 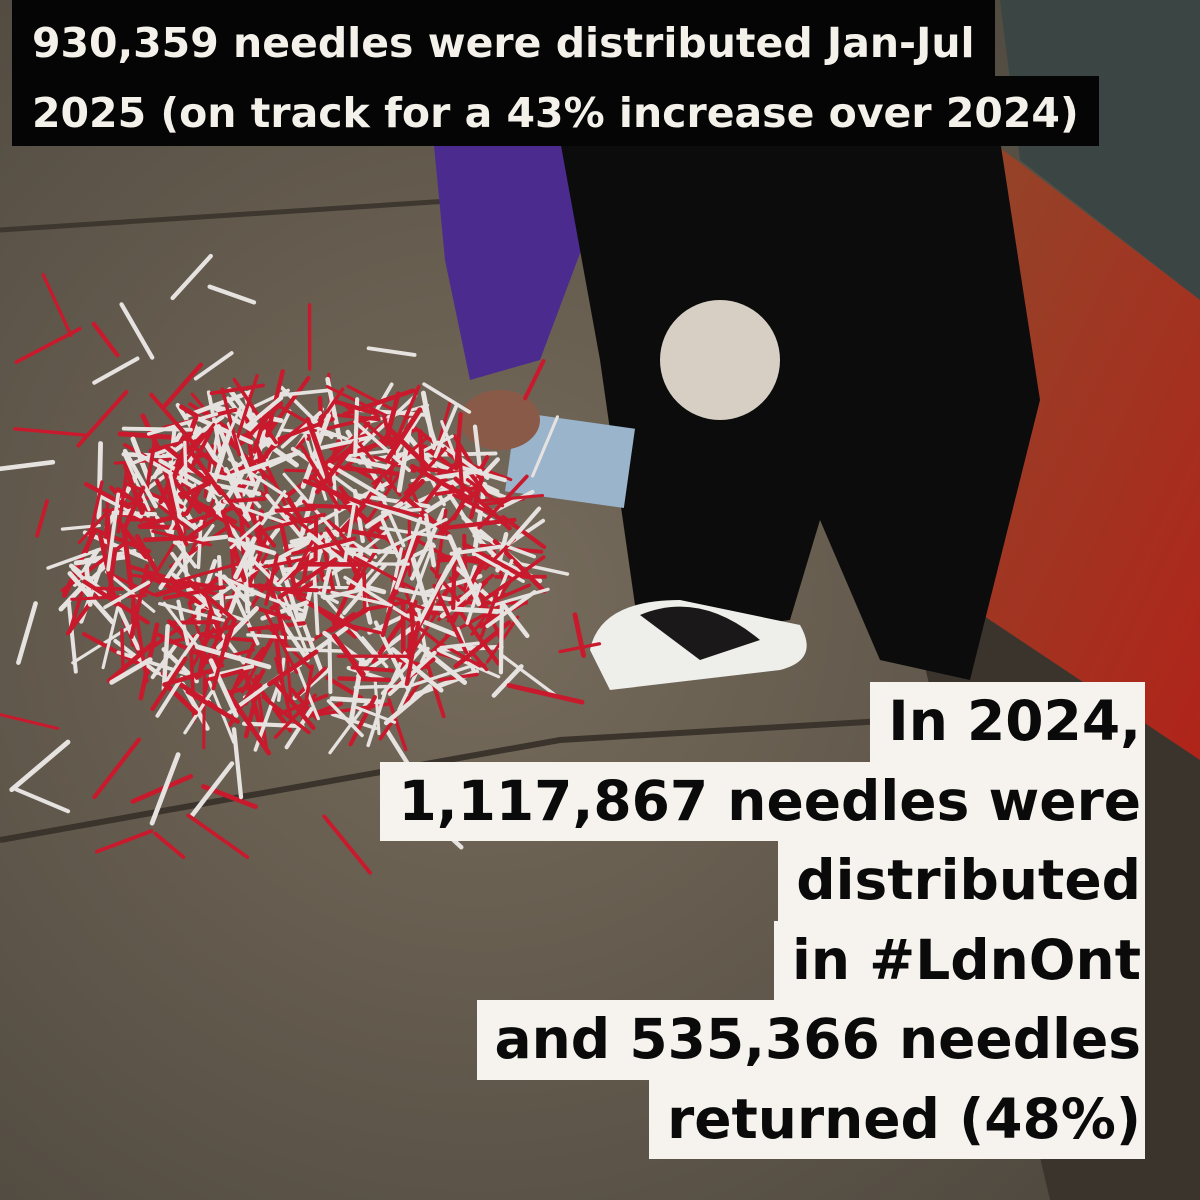 What do you see at coordinates (897, 1119) in the screenshot?
I see `caption-line: returned (48%)` at bounding box center [897, 1119].